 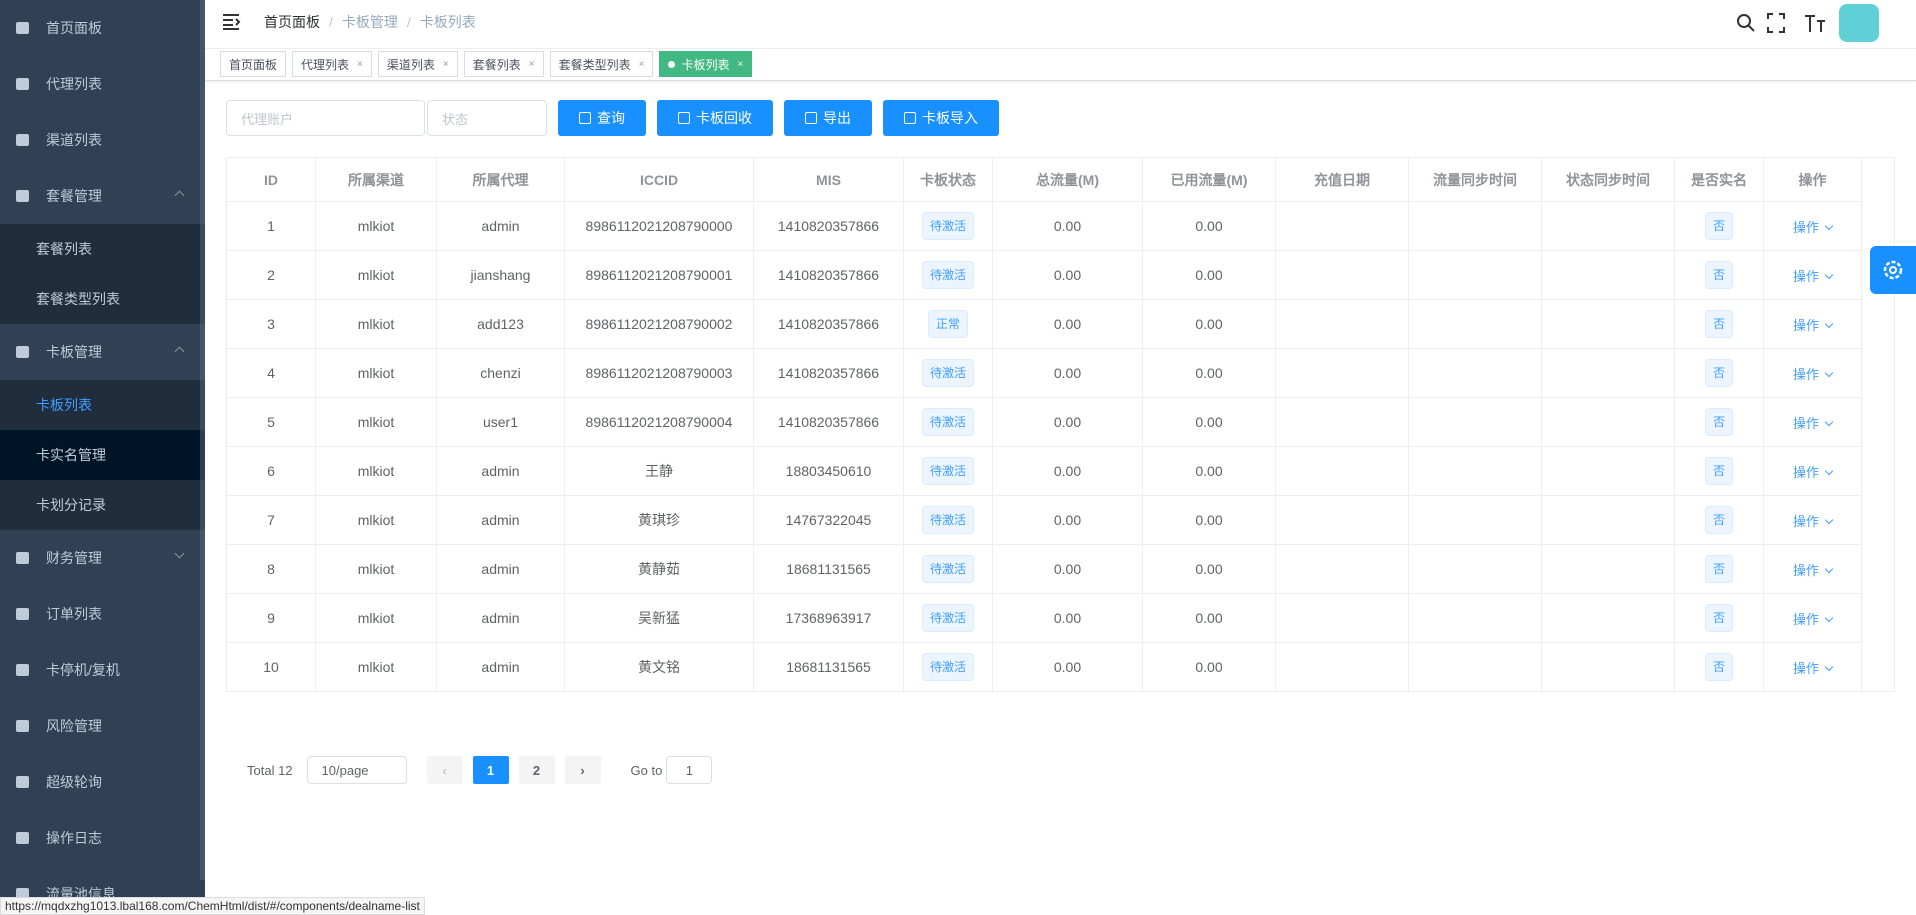 I want to click on menu-item: 卡板管理, so click(x=102, y=352).